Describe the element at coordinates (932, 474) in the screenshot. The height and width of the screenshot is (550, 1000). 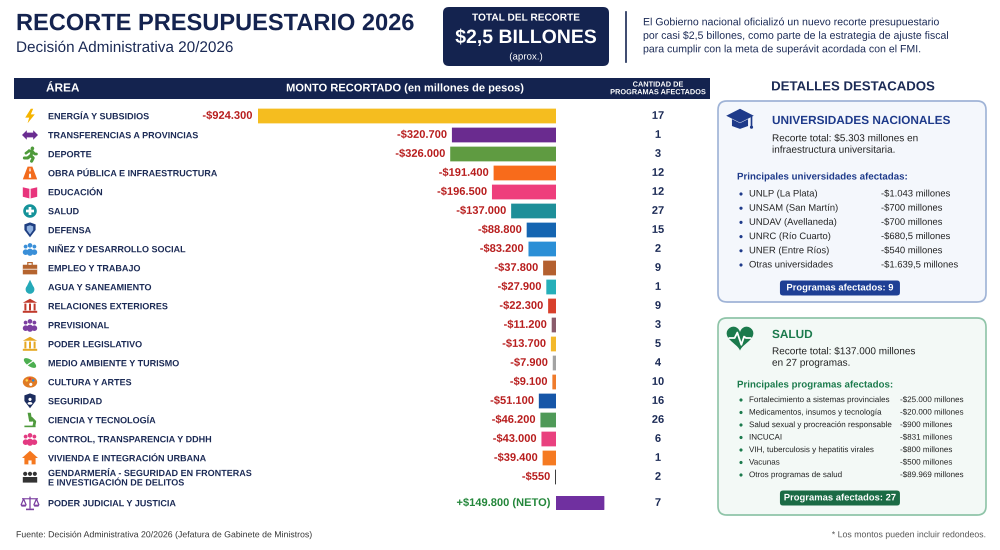
I see `text: -$89.969 millones` at that location.